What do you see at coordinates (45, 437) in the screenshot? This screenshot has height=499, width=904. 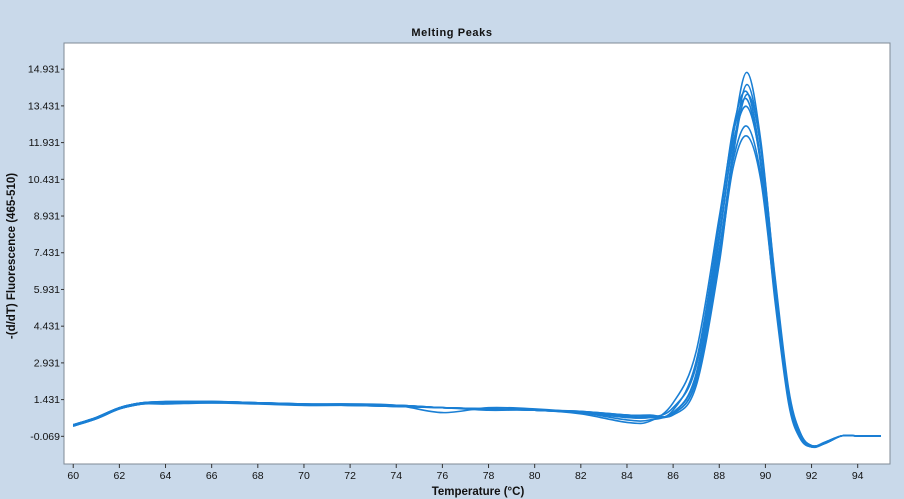 I see `y-tick-label: -0.069` at bounding box center [45, 437].